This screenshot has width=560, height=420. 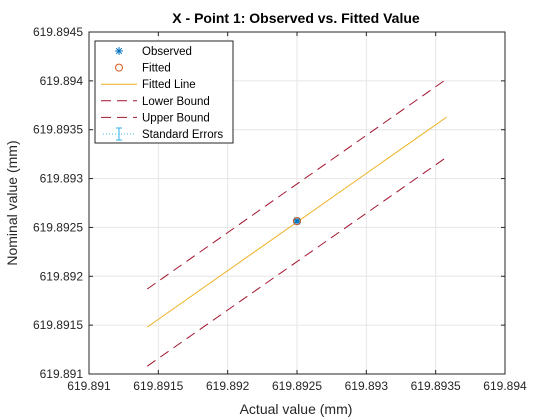 I want to click on legend-label: Lower Bound, so click(x=176, y=102).